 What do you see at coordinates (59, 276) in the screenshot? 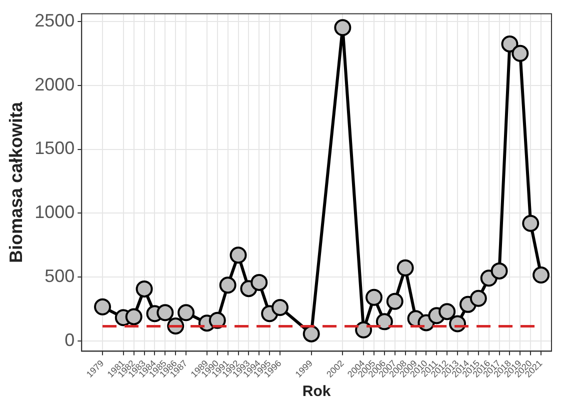
I see `y-tick-label: 500` at bounding box center [59, 276].